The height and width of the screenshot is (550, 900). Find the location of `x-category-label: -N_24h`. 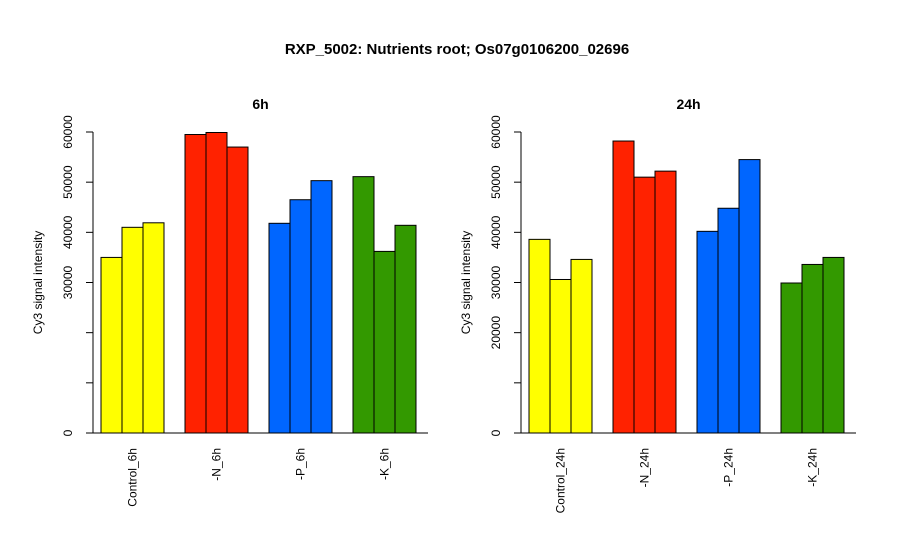

x-category-label: -N_24h is located at coordinates (645, 467).